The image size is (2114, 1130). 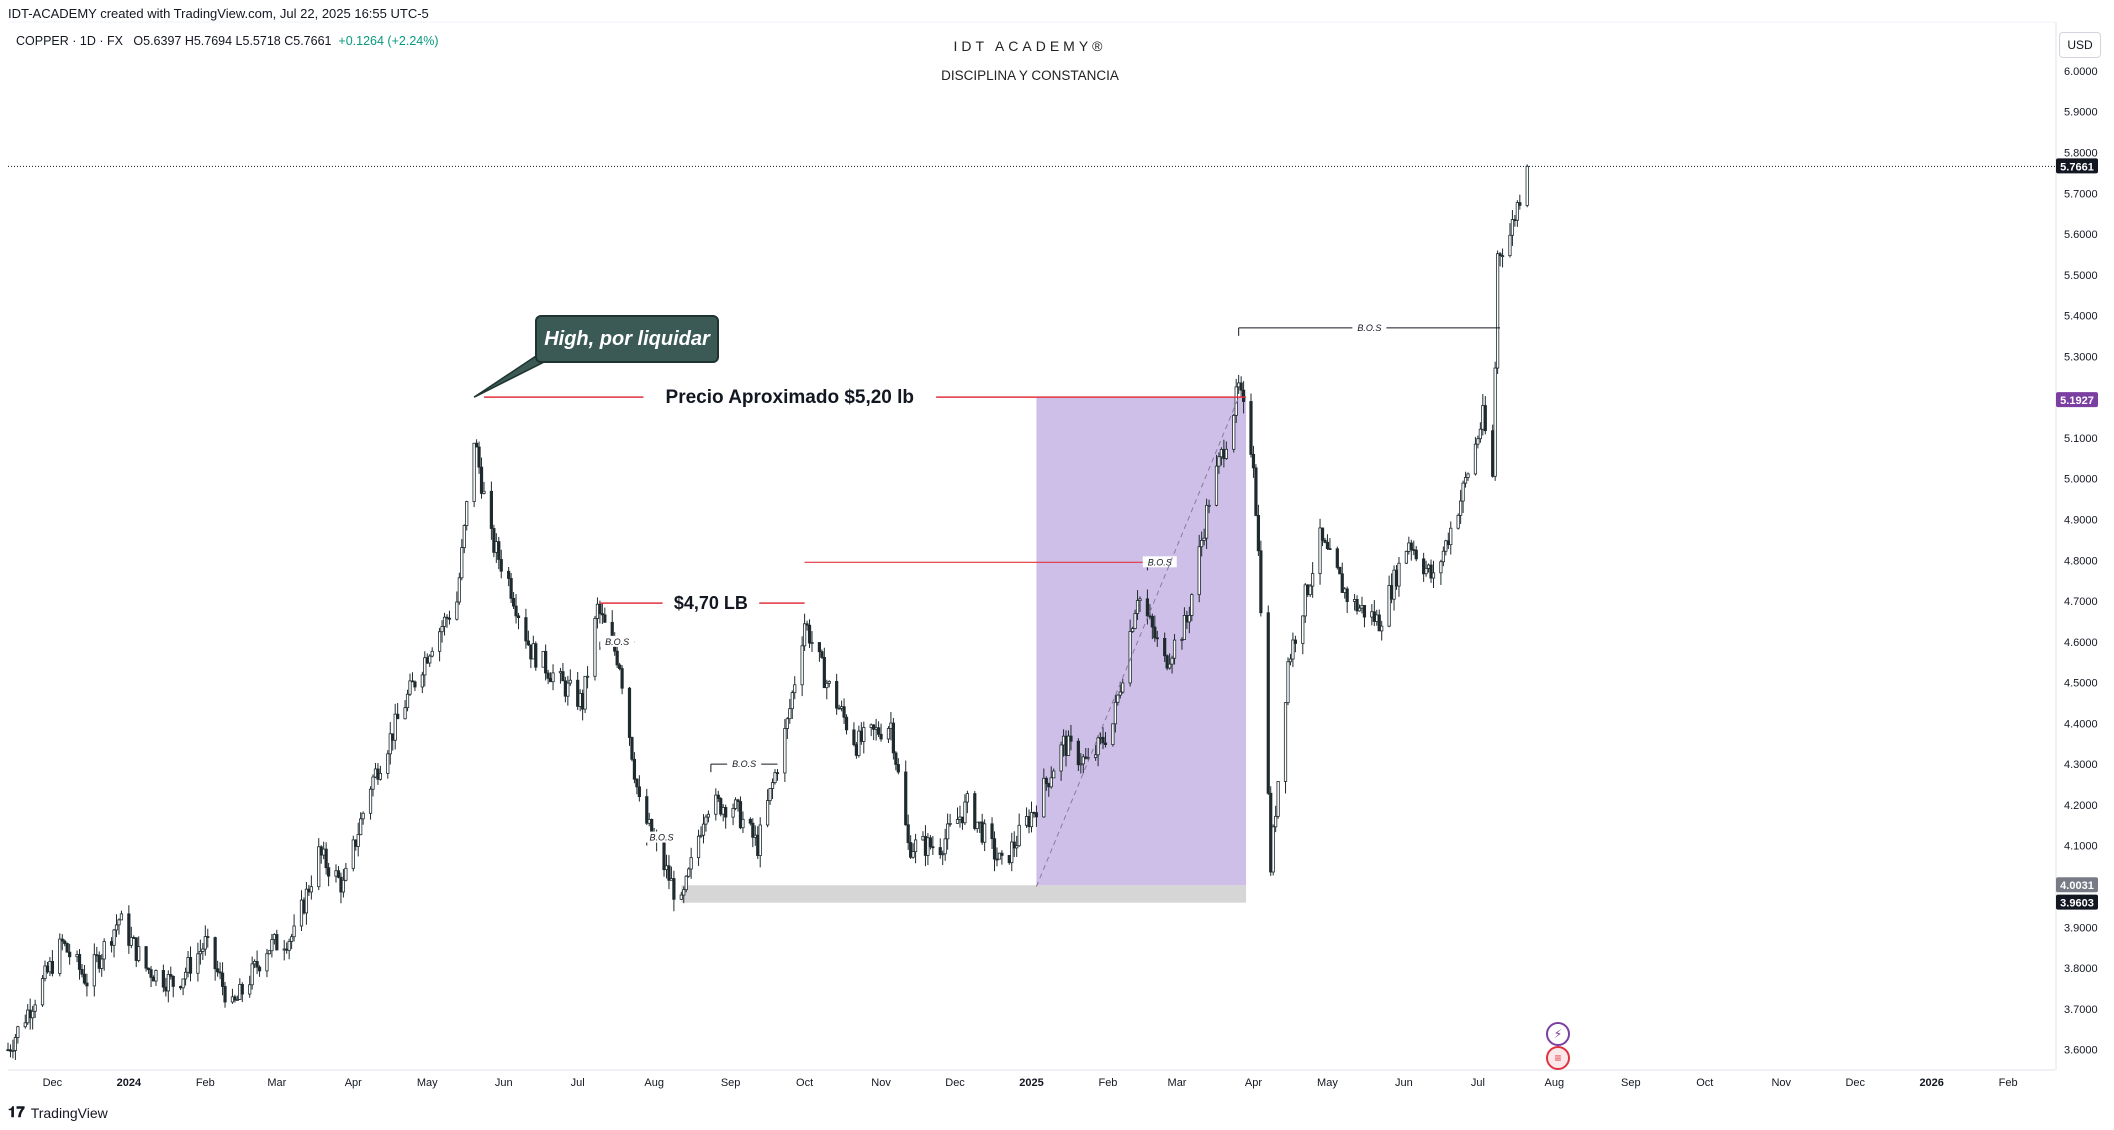 What do you see at coordinates (1558, 1034) in the screenshot?
I see `lightning-icon: ⚡` at bounding box center [1558, 1034].